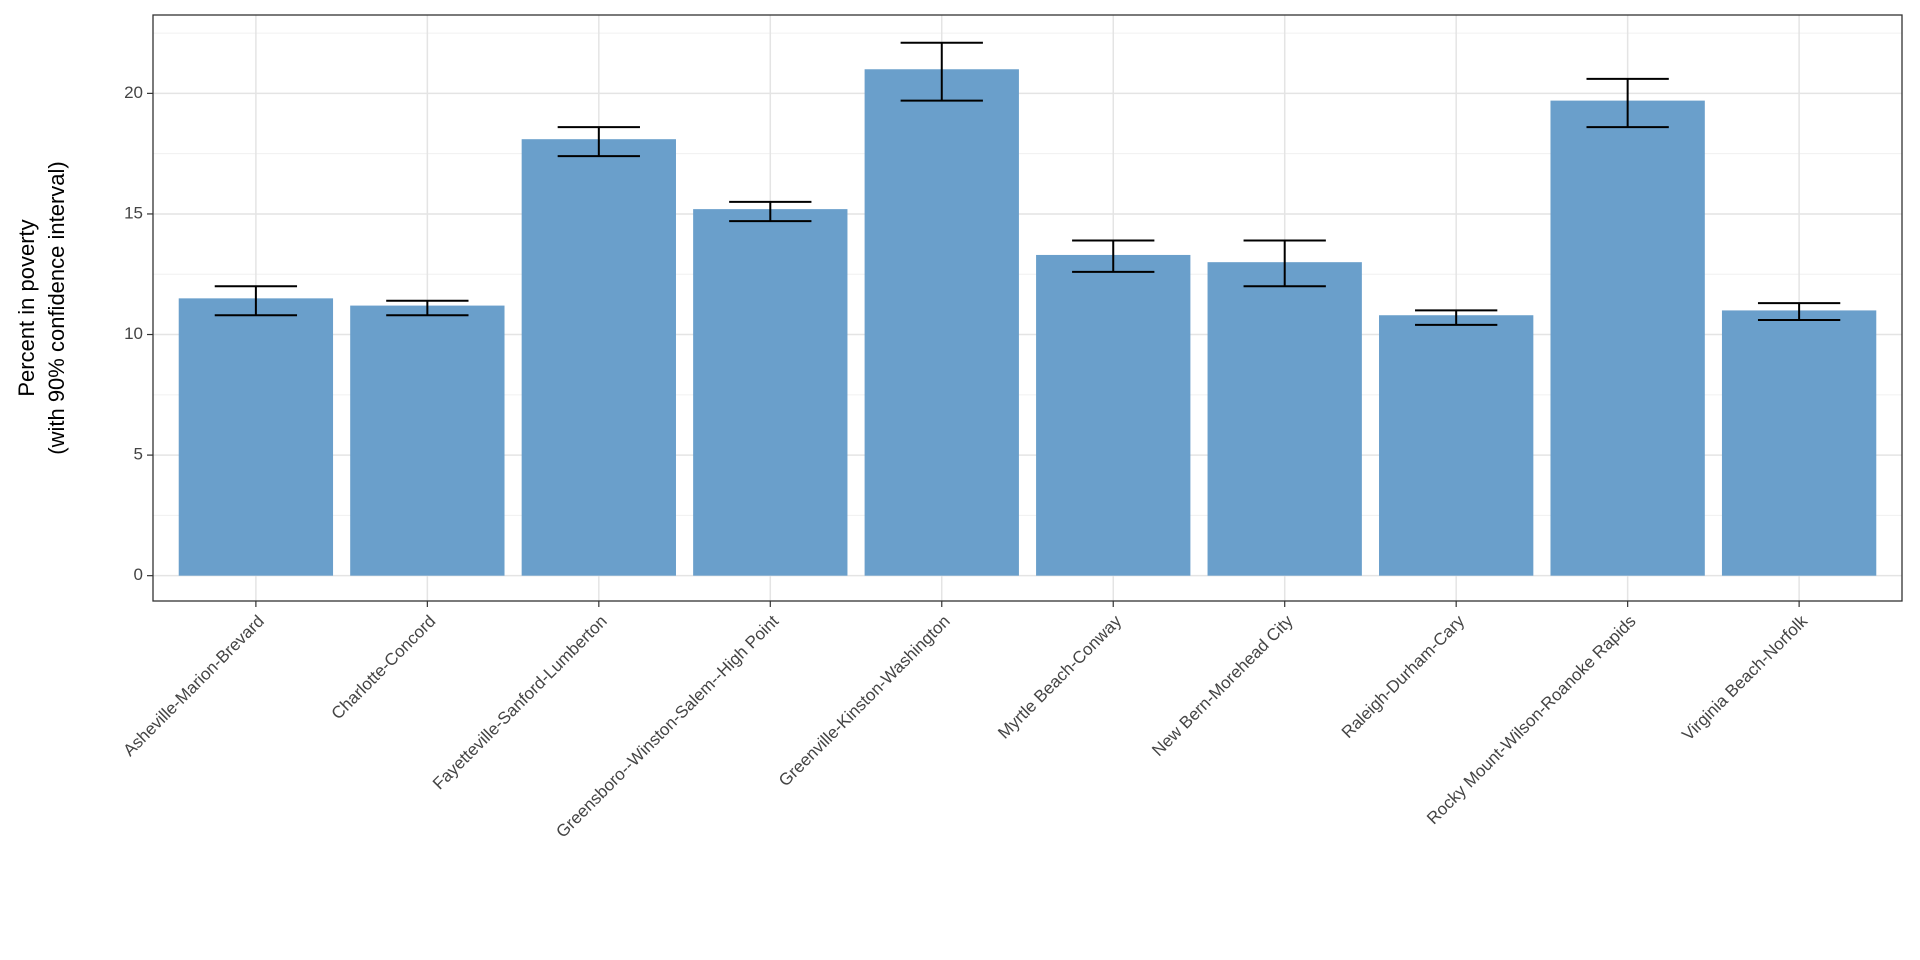 The image size is (1920, 960). What do you see at coordinates (1222, 685) in the screenshot?
I see `x-tick-label: New Bern-Morehead City` at bounding box center [1222, 685].